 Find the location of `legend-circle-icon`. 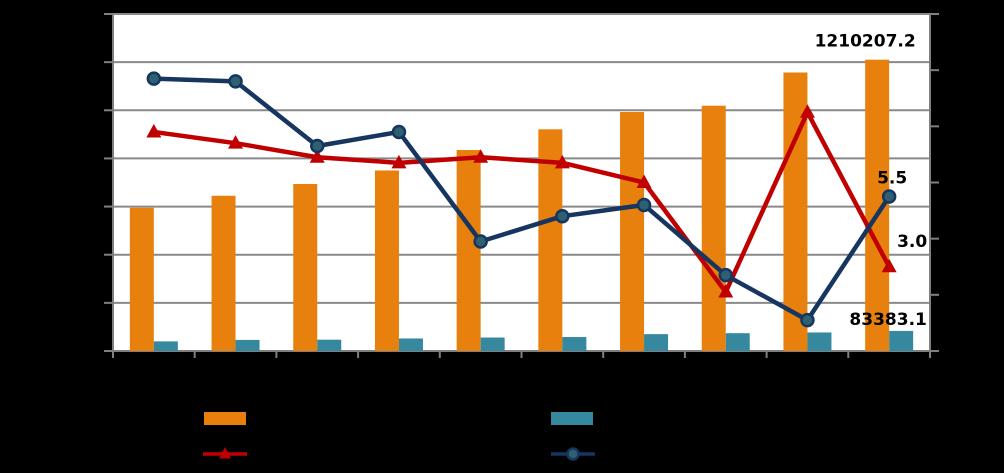

legend-circle-icon is located at coordinates (573, 454).